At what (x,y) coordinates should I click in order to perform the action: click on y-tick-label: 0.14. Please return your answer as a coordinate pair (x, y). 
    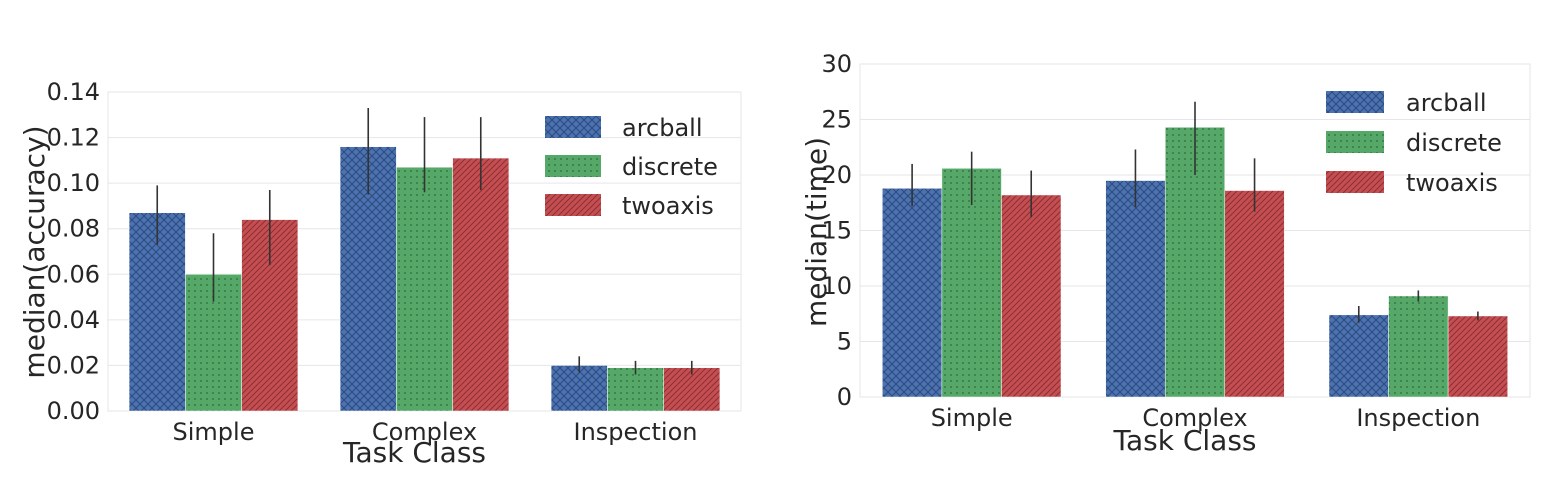
    Looking at the image, I should click on (73, 92).